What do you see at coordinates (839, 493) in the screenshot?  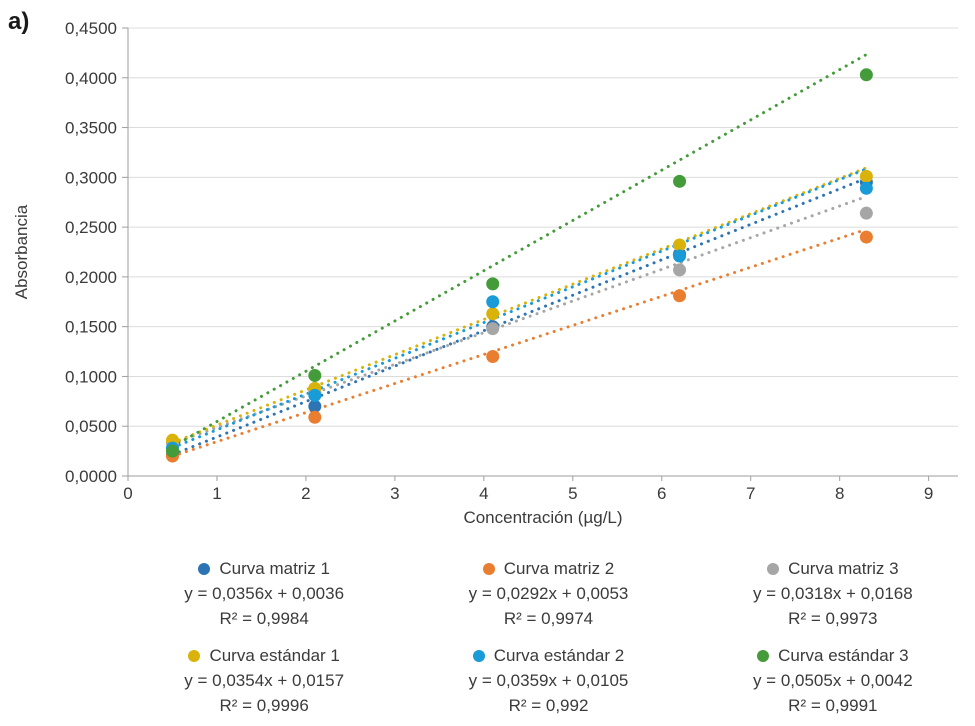 I see `x-tick-label: 8` at bounding box center [839, 493].